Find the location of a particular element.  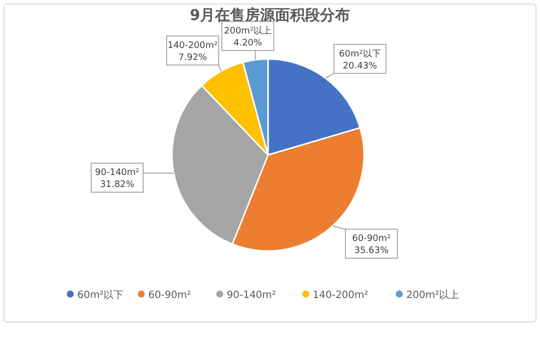

data-label: 7.92% is located at coordinates (193, 57).